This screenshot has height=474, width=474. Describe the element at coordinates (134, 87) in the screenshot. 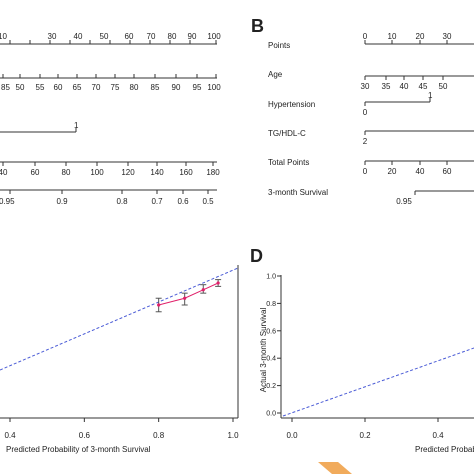

I see `nomogram-a-age-tick-label: 80` at that location.